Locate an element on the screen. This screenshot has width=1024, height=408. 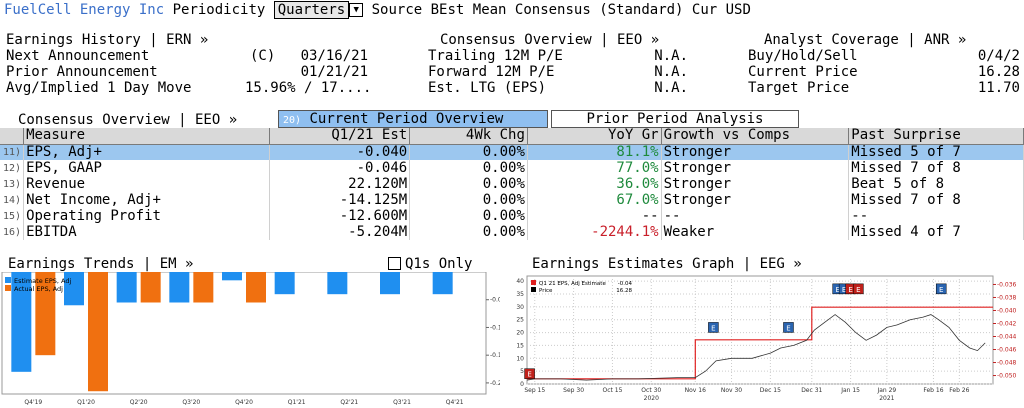
col-est-header: Q1/21 Est is located at coordinates (340, 136).